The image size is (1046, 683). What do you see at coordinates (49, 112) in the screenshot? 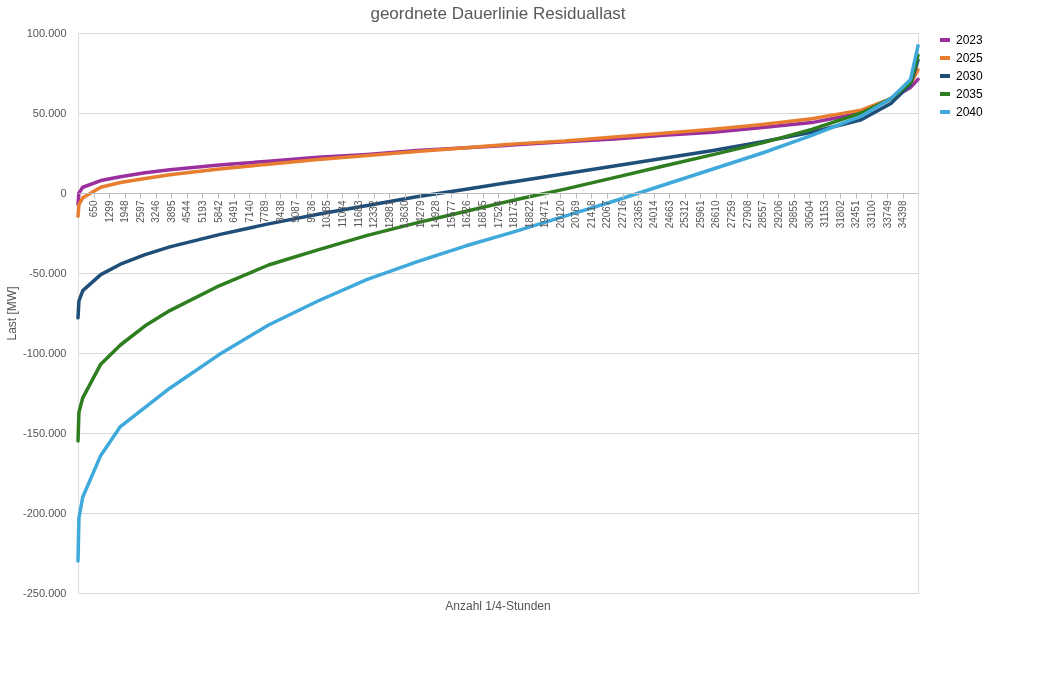
I see `y-tick-label: 50.000` at bounding box center [49, 112].